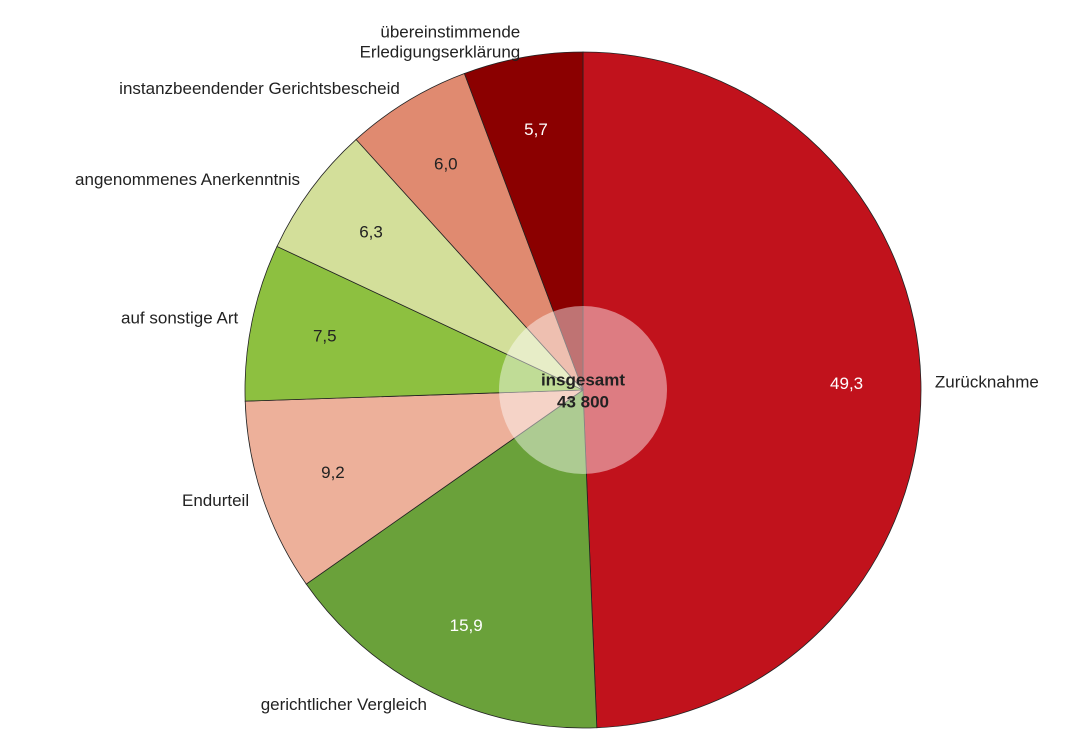 This screenshot has height=729, width=1067. What do you see at coordinates (215, 500) in the screenshot?
I see `category-label: Endurteil` at bounding box center [215, 500].